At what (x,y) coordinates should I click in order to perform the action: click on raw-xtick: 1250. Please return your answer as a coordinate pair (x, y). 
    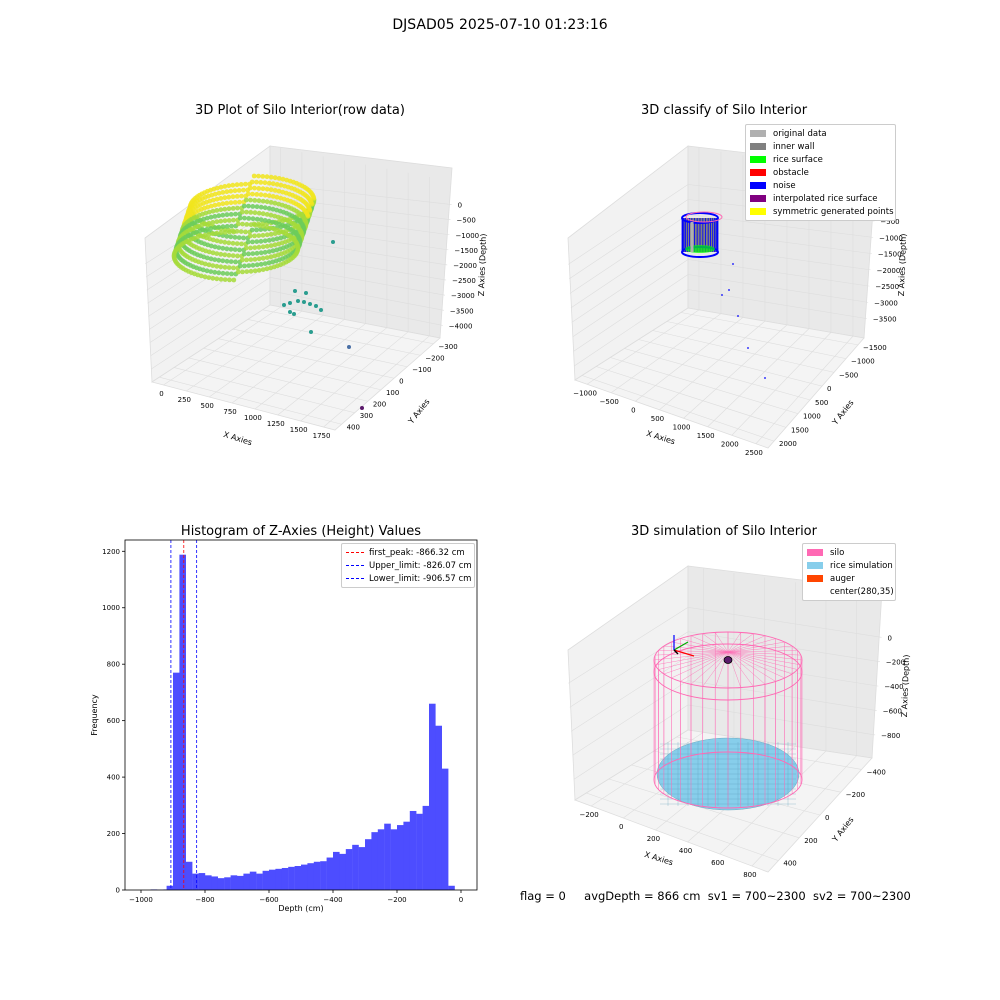
    Looking at the image, I should click on (276, 424).